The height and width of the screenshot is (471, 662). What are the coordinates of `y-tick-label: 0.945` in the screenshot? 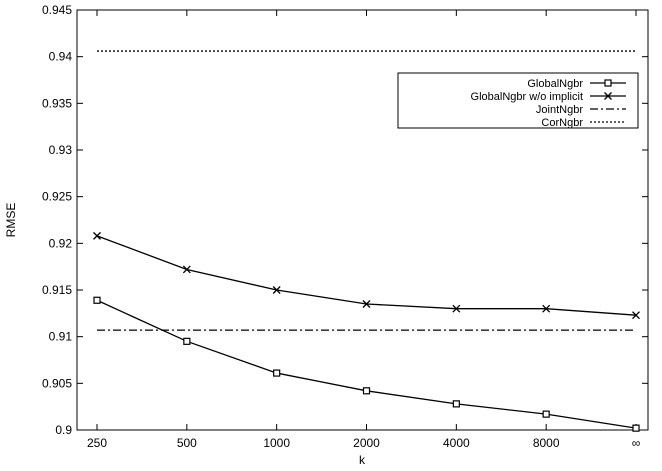 It's located at (57, 10).